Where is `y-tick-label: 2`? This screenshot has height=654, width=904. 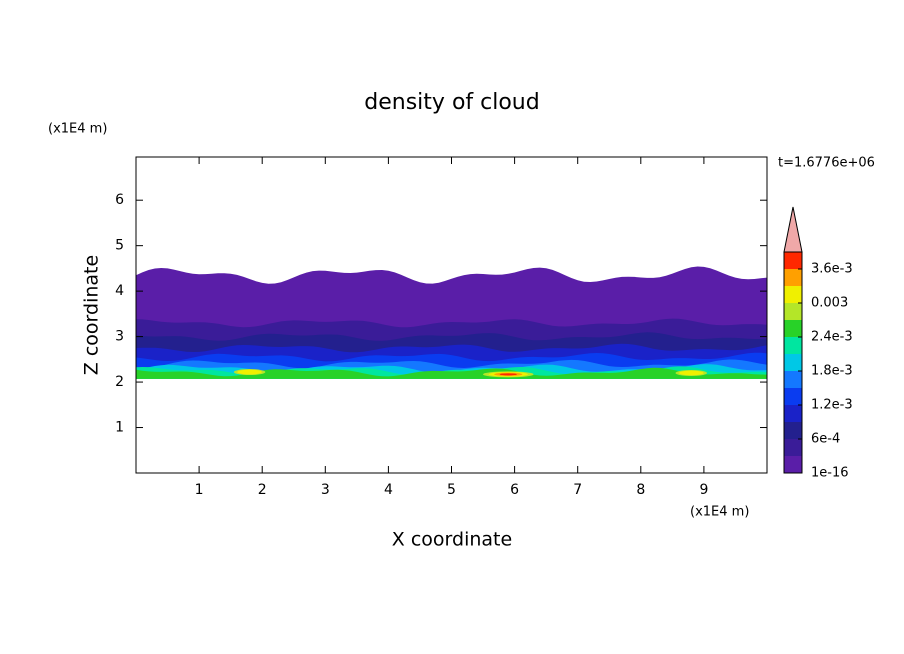 y-tick-label: 2 is located at coordinates (119, 382).